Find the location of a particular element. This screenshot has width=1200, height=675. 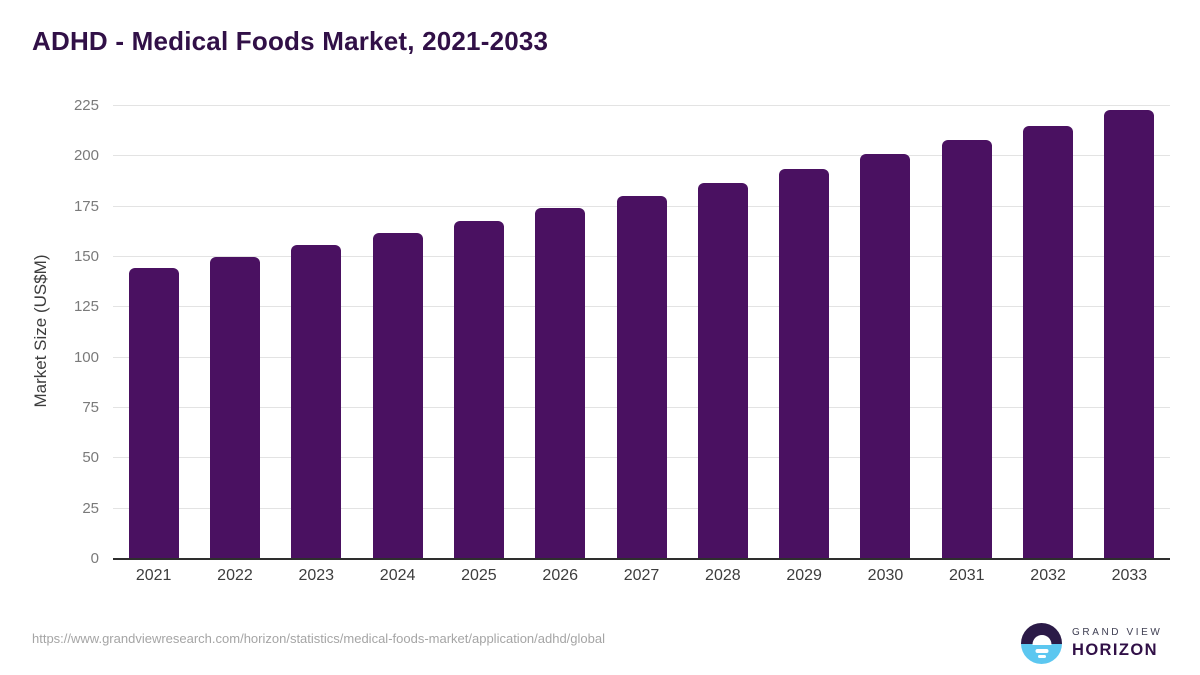

logo-text: GRAND VIEW HORIZON is located at coordinates (1117, 643).